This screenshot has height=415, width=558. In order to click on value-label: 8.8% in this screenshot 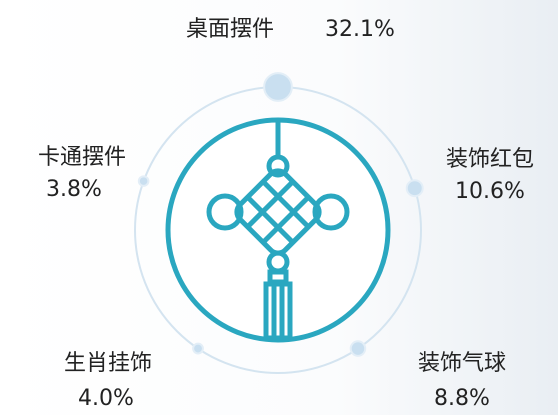, I will do `click(462, 398)`.